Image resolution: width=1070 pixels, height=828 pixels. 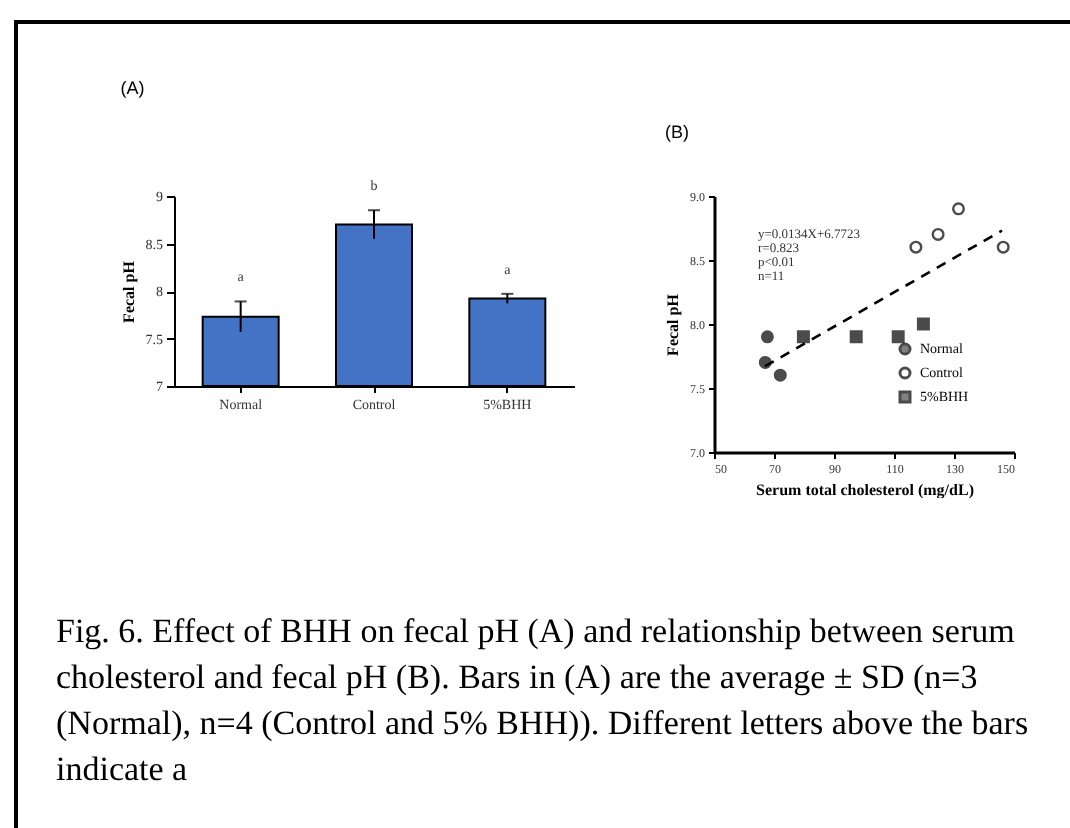 I want to click on chart-title: (B), so click(x=677, y=132).